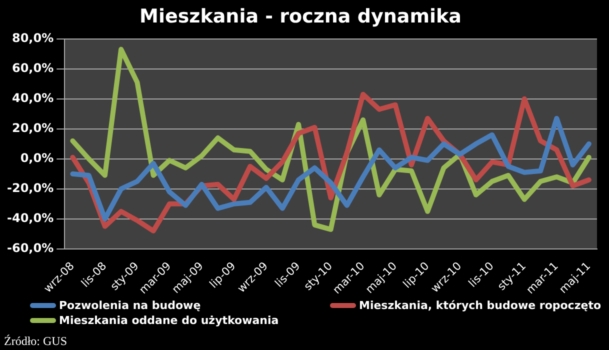 Image resolution: width=609 pixels, height=350 pixels. I want to click on y-tick-label: 60,0%, so click(33, 67).